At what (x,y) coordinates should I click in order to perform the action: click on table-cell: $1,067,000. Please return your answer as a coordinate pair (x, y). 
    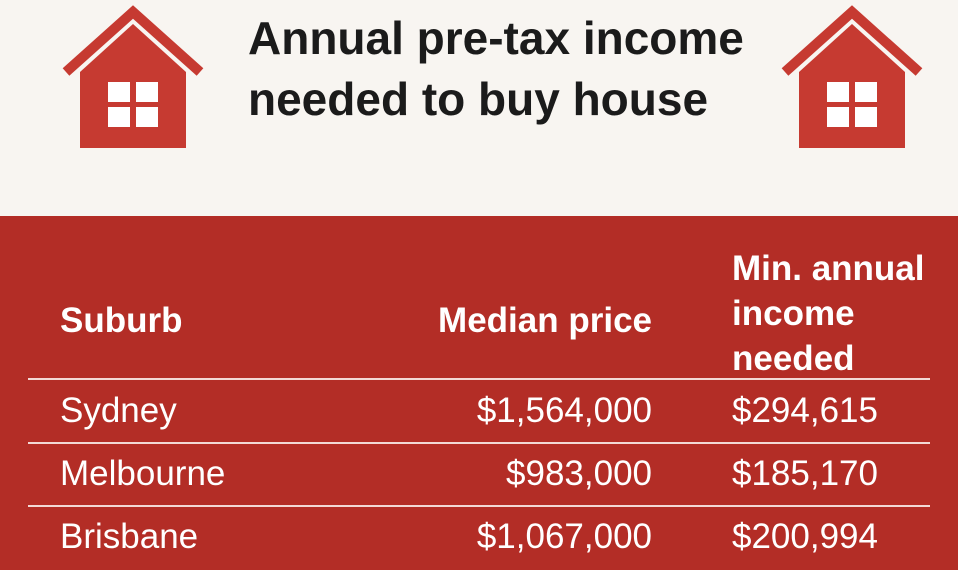
    Looking at the image, I should click on (564, 536).